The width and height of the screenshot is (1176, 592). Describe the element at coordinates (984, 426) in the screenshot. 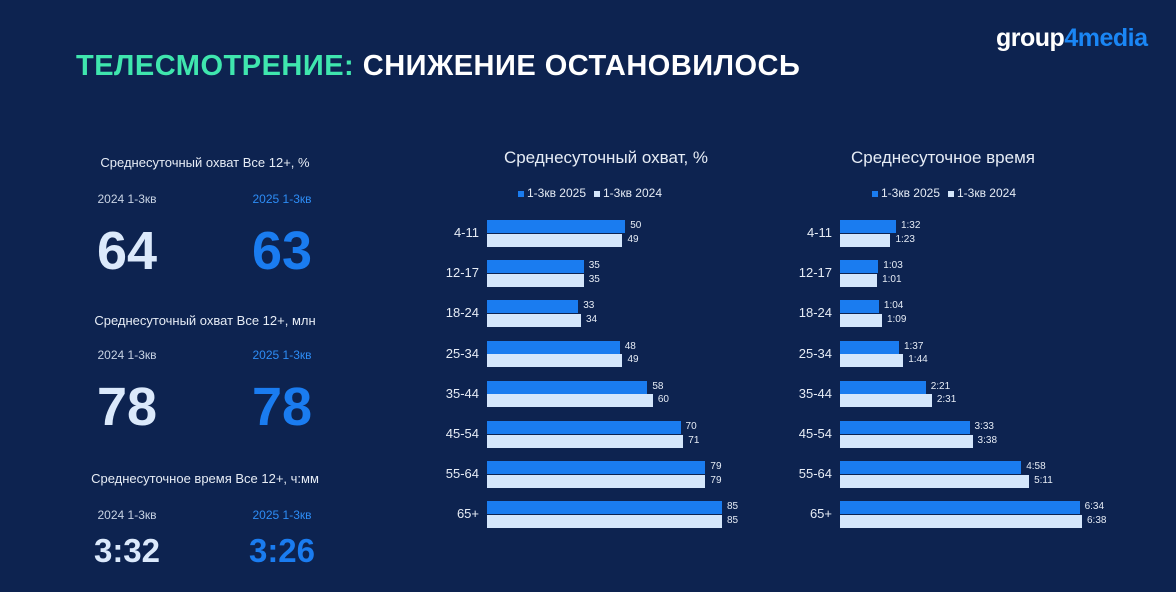

I see `data-label: 3:33` at that location.